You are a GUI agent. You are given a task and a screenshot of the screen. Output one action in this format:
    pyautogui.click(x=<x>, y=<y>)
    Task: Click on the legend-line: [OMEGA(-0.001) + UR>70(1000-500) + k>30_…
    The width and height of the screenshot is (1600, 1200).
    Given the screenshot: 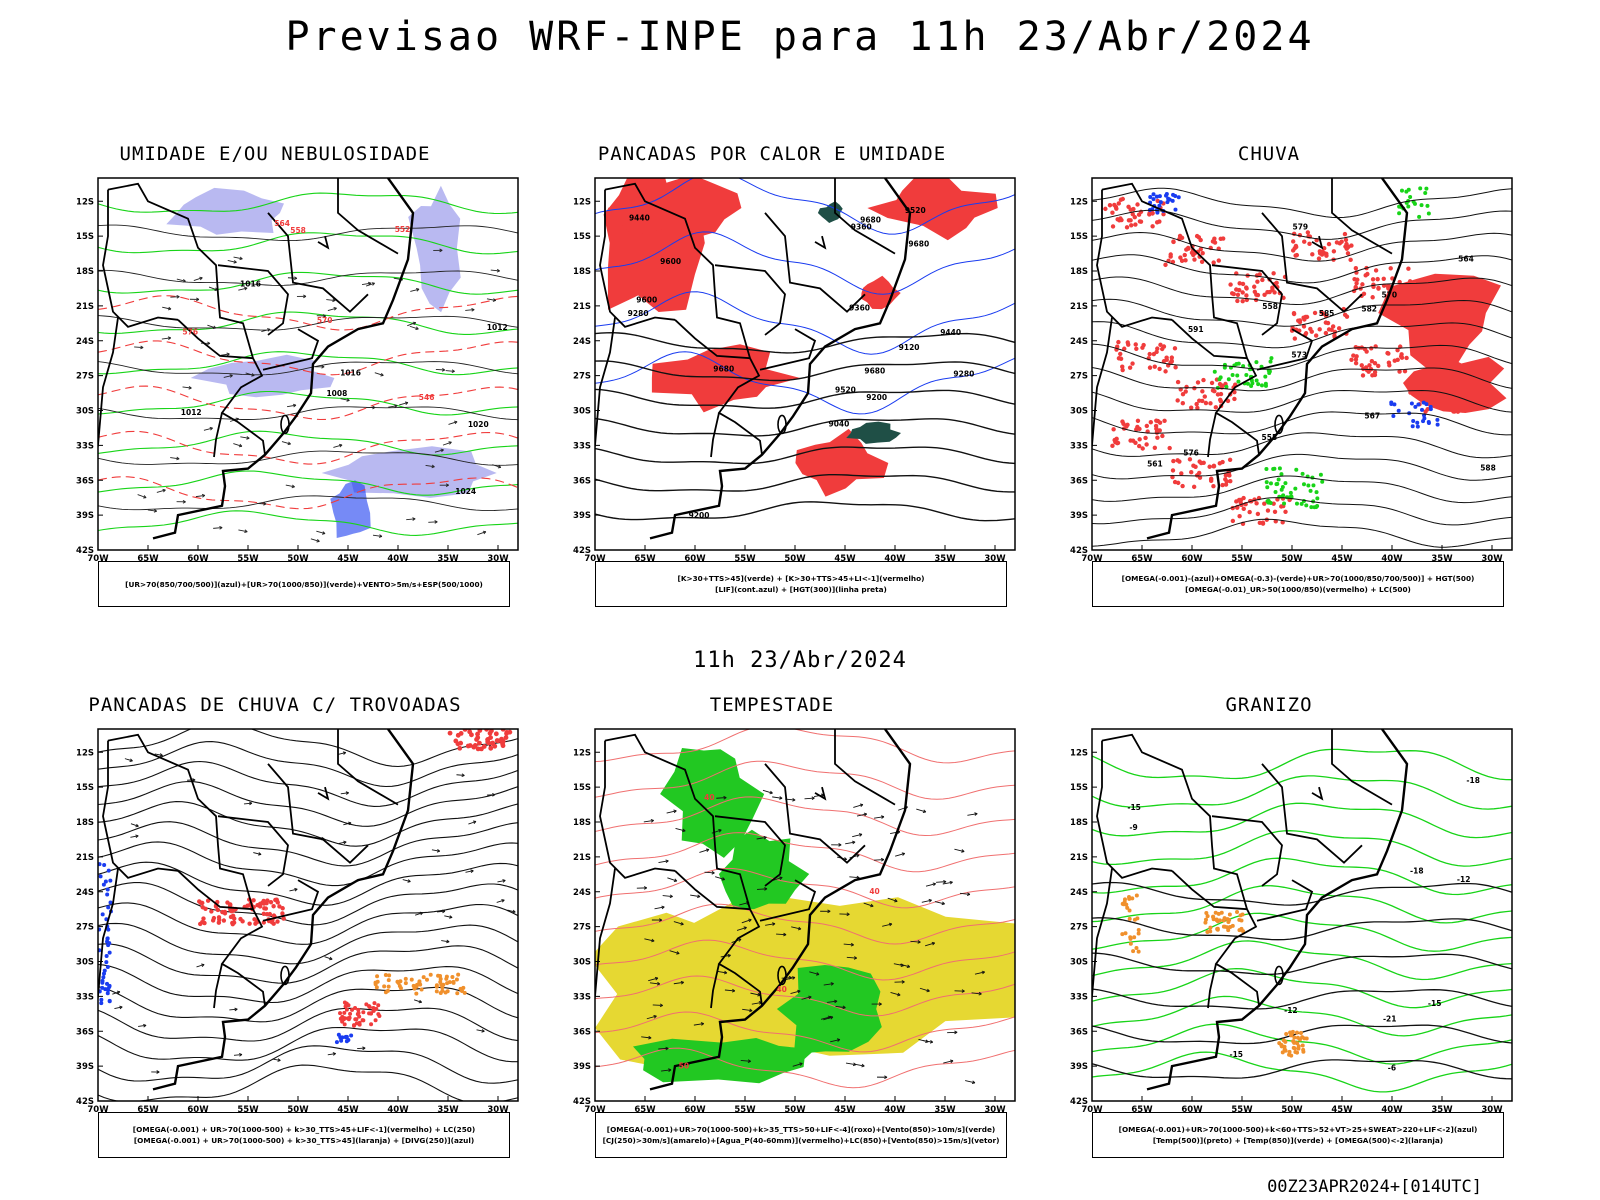 What is the action you would take?
    pyautogui.click(x=304, y=1129)
    